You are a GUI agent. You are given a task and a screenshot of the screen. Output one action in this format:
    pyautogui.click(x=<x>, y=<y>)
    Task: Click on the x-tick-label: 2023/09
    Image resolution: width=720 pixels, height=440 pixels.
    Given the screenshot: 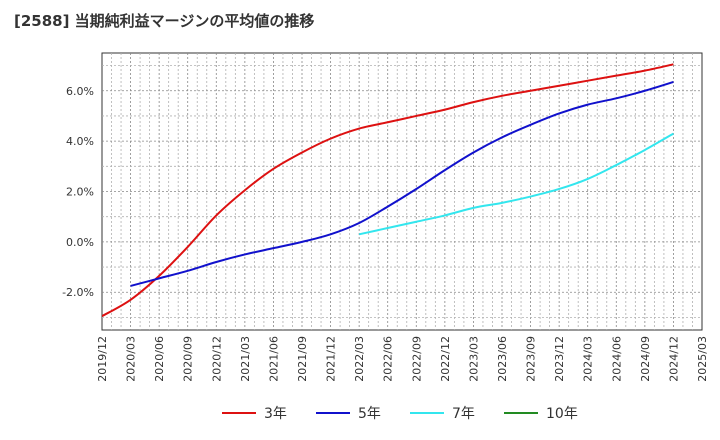 What is the action you would take?
    pyautogui.click(x=531, y=359)
    